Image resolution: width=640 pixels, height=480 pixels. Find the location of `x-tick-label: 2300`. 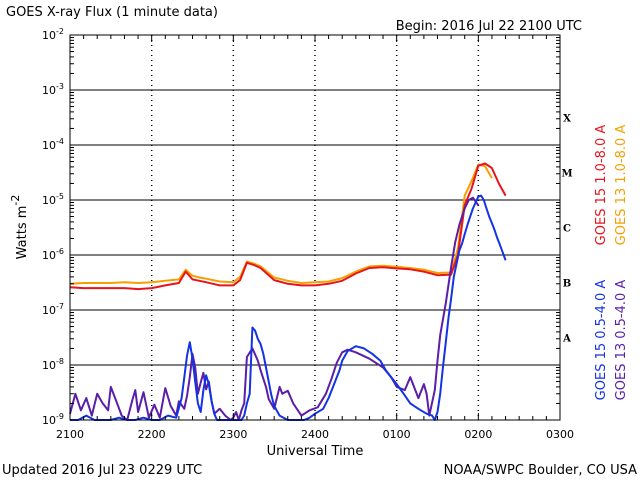

x-tick-label: 2300 is located at coordinates (233, 434).